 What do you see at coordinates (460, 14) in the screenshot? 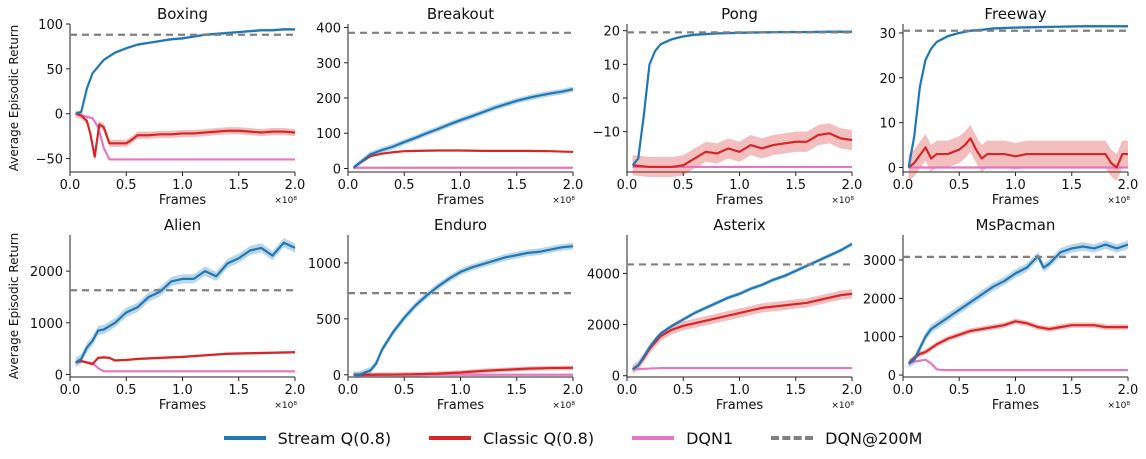
I see `panel-title-breakout: Breakout` at bounding box center [460, 14].